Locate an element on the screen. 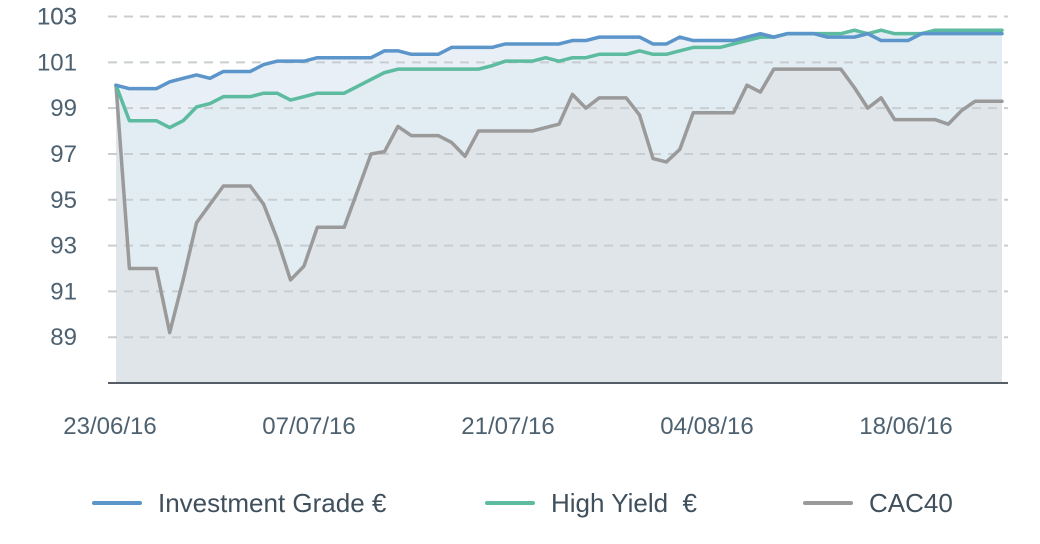 Image resolution: width=1040 pixels, height=544 pixels. x-tick-label: 07/07/16 is located at coordinates (308, 426).